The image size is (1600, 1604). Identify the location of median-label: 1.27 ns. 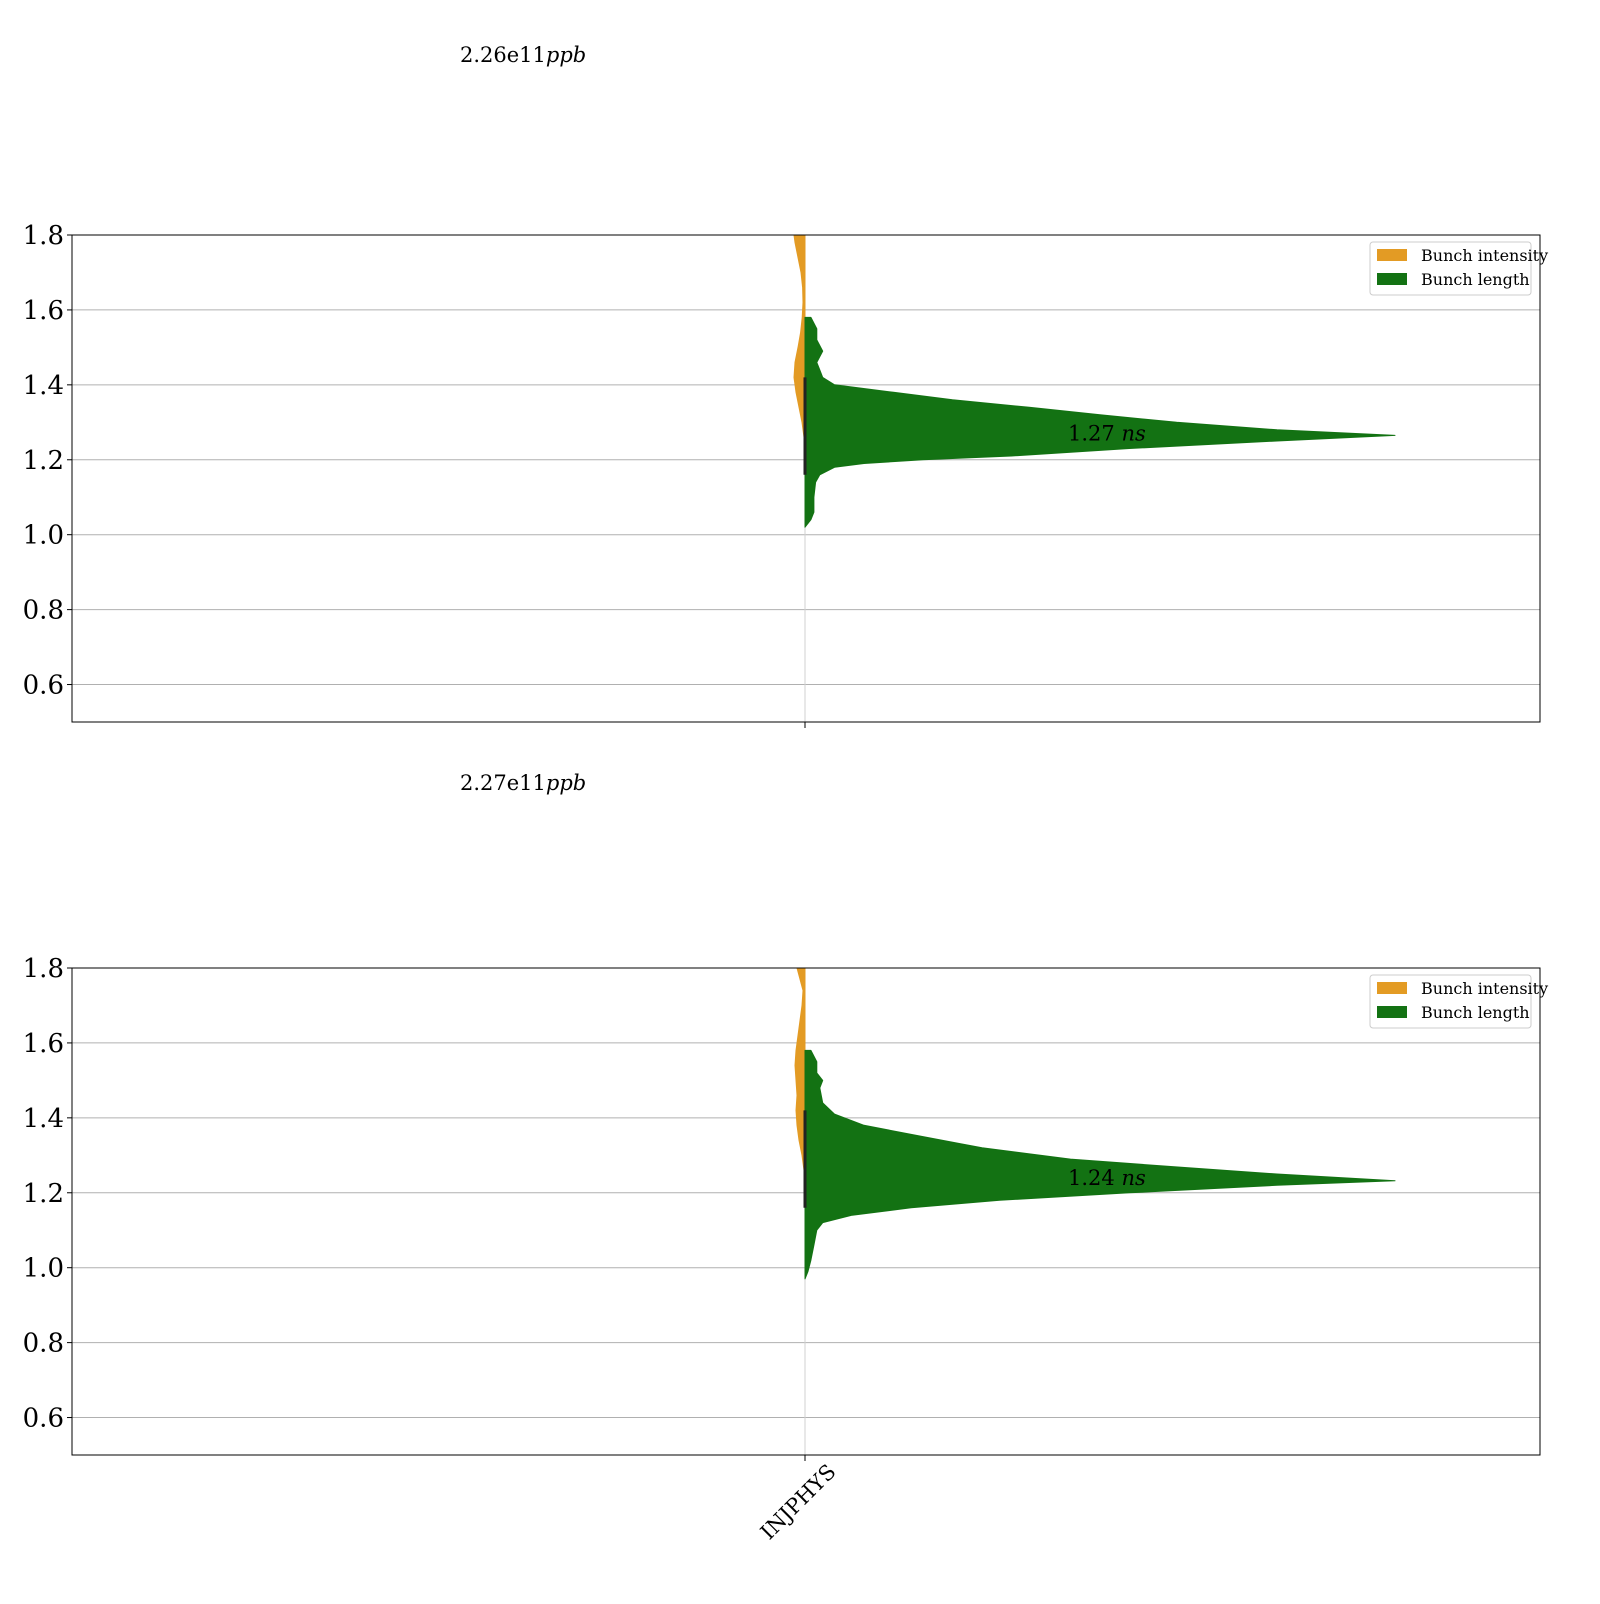
(1107, 434).